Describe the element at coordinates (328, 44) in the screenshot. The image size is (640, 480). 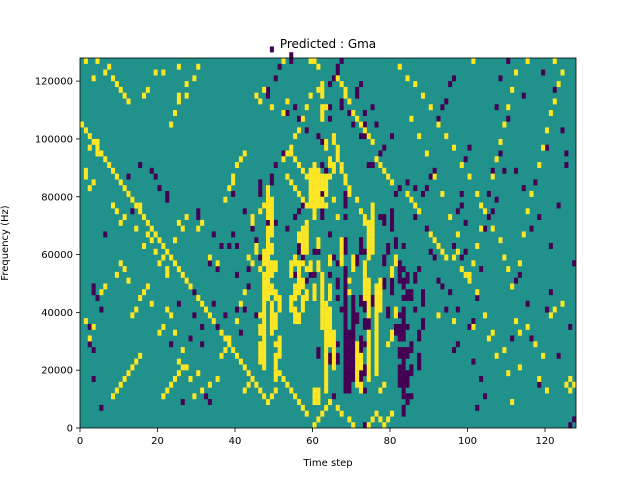
I see `chart-title: Predicted : Gma` at that location.